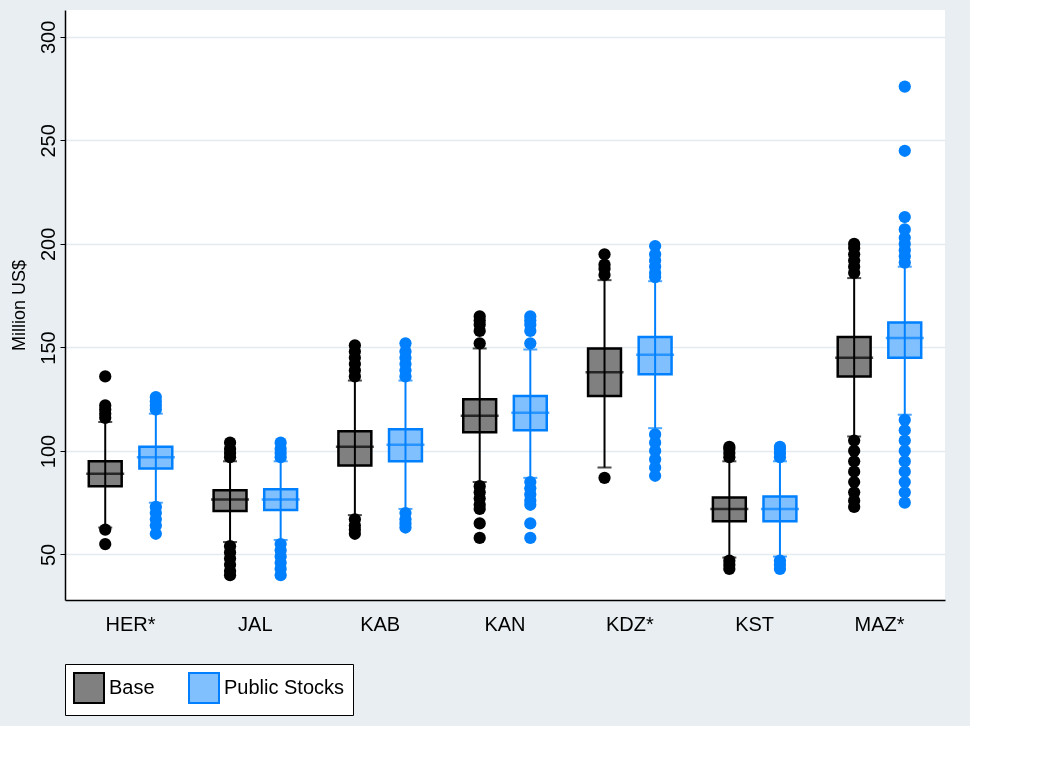  Describe the element at coordinates (47, 451) in the screenshot. I see `y-tick-label: 100` at that location.